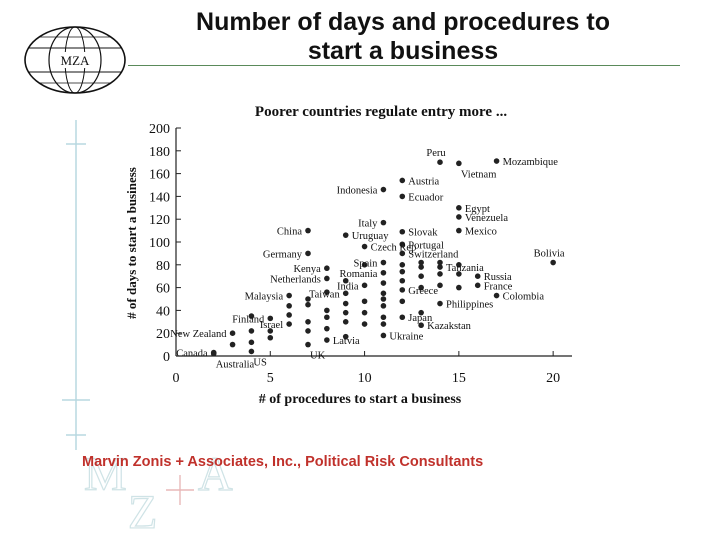 Image resolution: width=720 pixels, height=545 pixels. What do you see at coordinates (549, 254) in the screenshot?
I see `point-label: Bolivia` at bounding box center [549, 254].